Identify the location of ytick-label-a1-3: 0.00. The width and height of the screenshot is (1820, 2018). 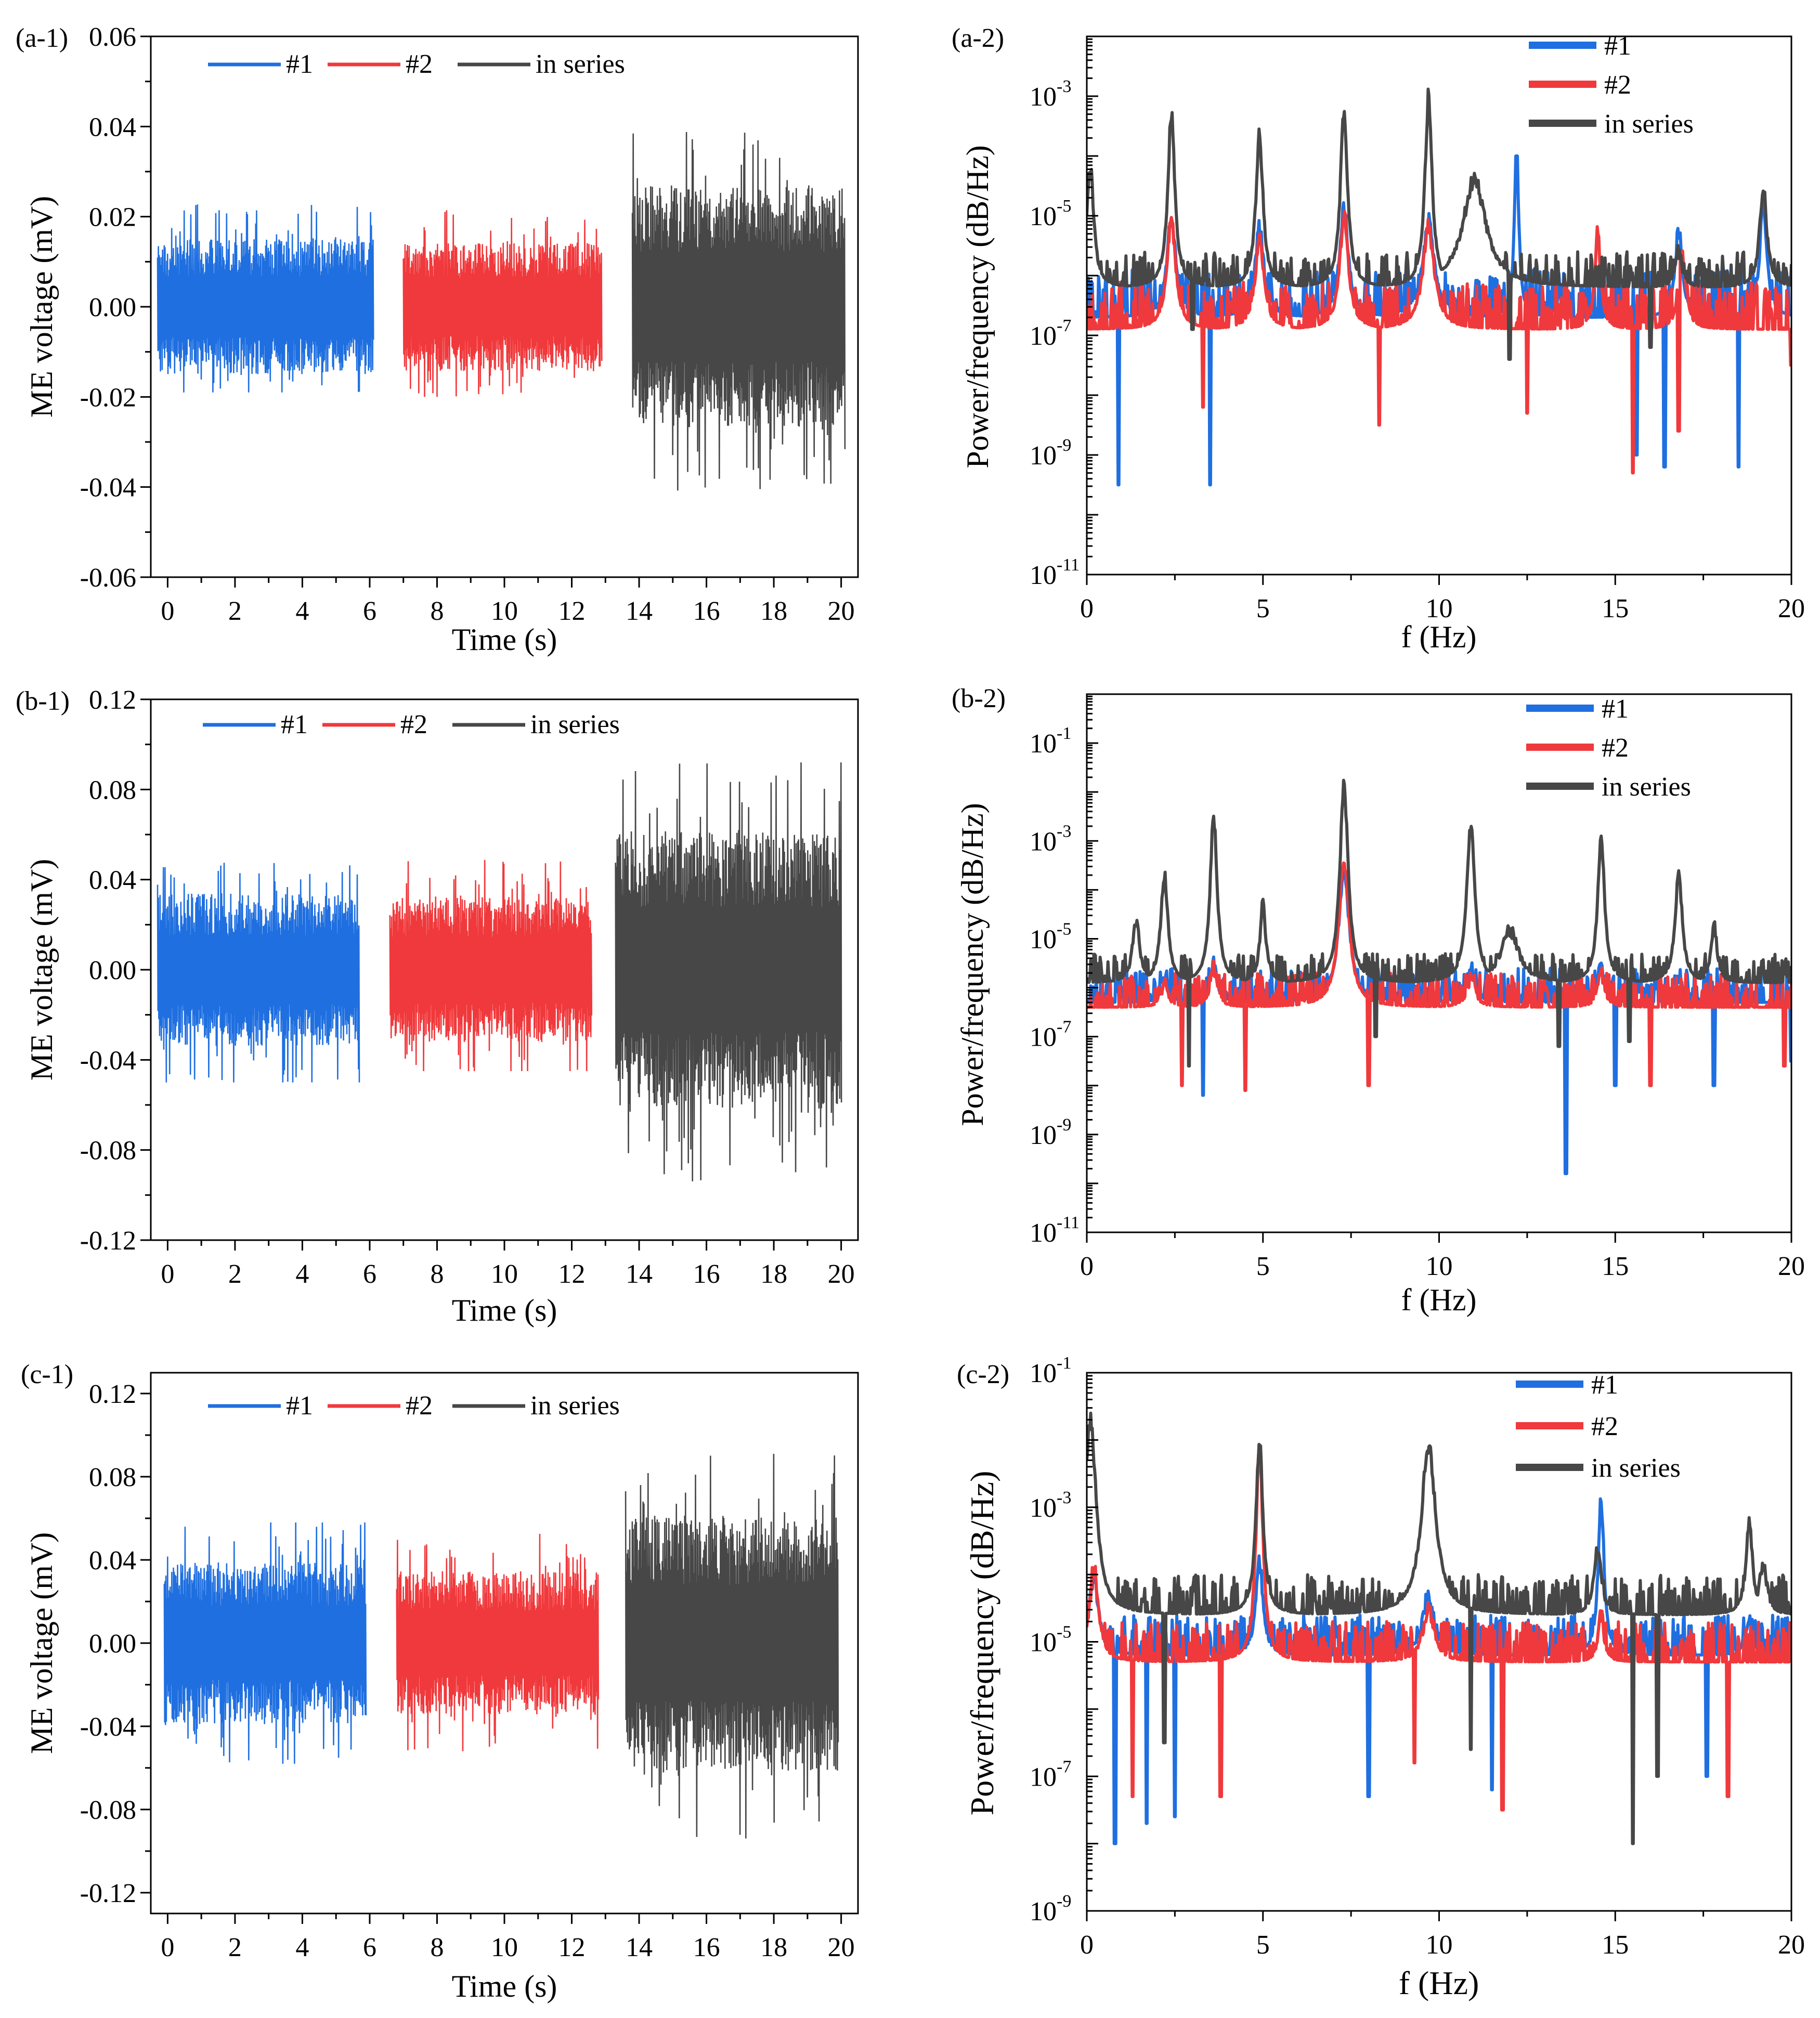
(112, 308).